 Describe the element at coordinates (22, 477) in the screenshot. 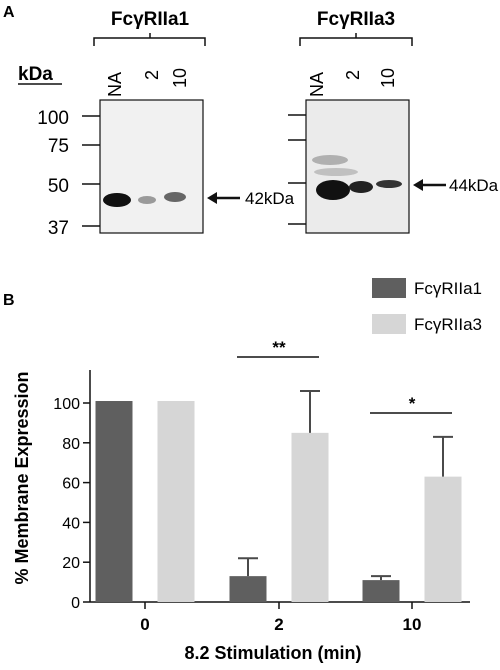

I see `y-axis-title: % Membrane Expression` at that location.